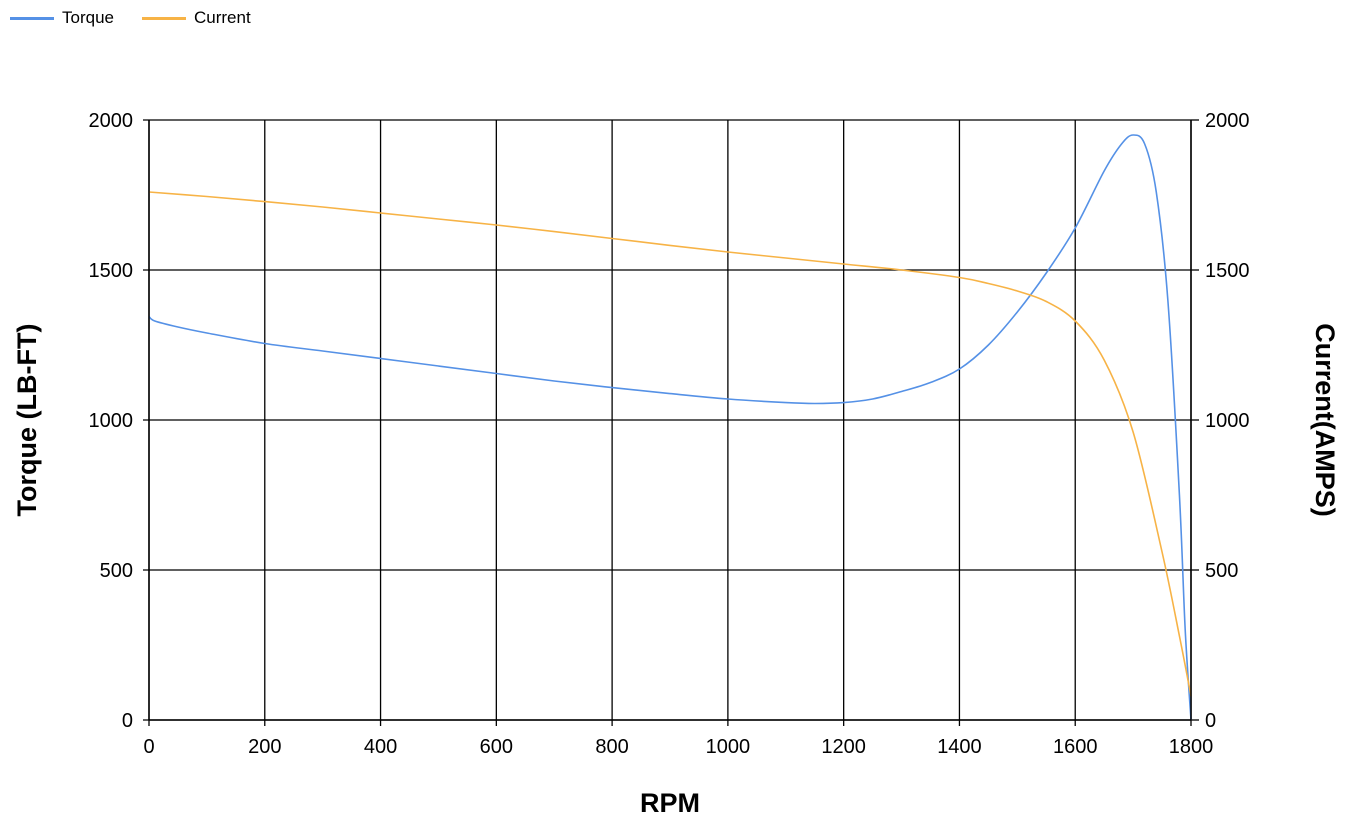  What do you see at coordinates (728, 747) in the screenshot?
I see `x-tick-label: 1000` at bounding box center [728, 747].